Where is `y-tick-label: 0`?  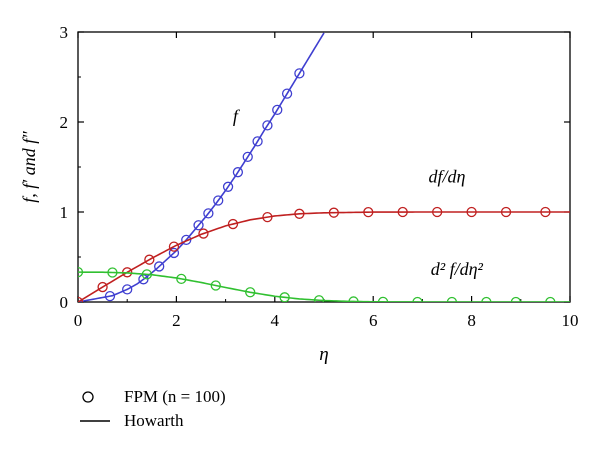 y-tick-label: 0 is located at coordinates (64, 302).